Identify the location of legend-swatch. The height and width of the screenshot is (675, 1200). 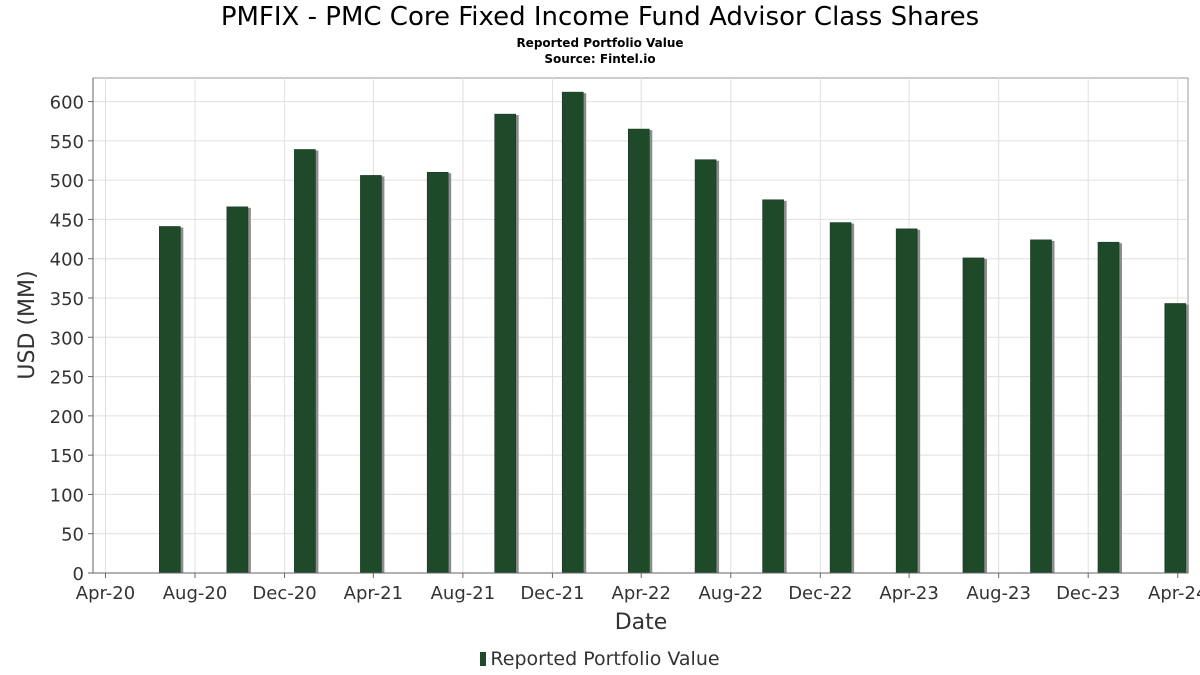
(483, 659).